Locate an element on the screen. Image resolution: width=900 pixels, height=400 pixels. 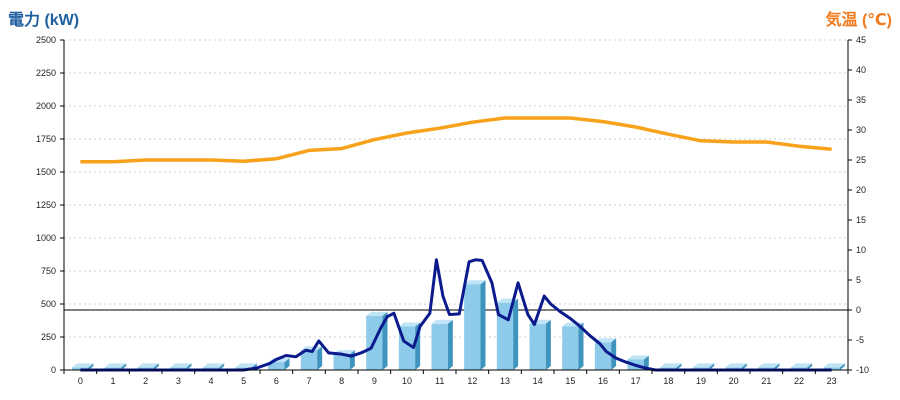
left-tick-label: 2500 is located at coordinates (46, 40).